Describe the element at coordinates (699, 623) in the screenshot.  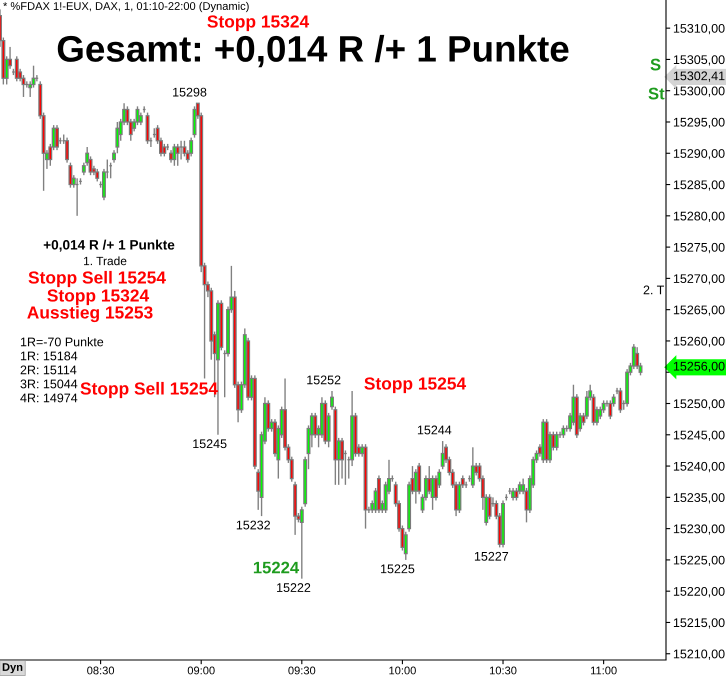
I see `y-tick-label: 15215,00` at that location.